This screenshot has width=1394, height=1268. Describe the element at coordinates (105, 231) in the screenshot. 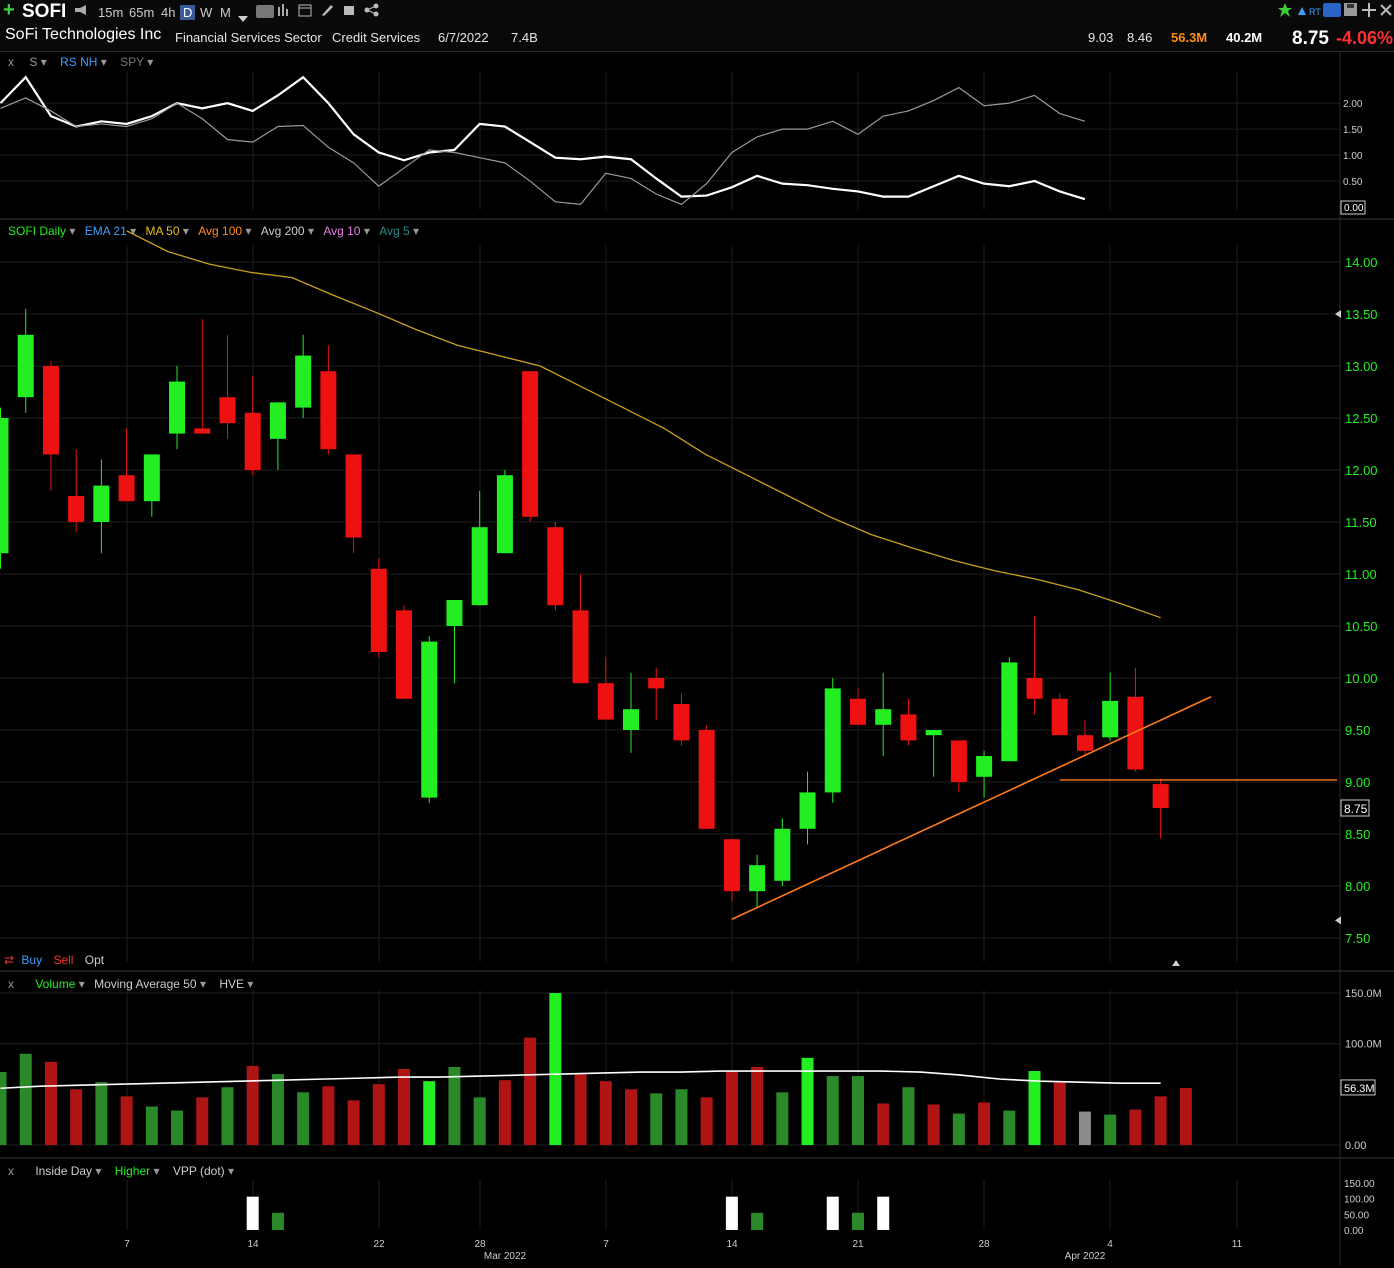

I see `legend-ema21: EMA 21` at that location.